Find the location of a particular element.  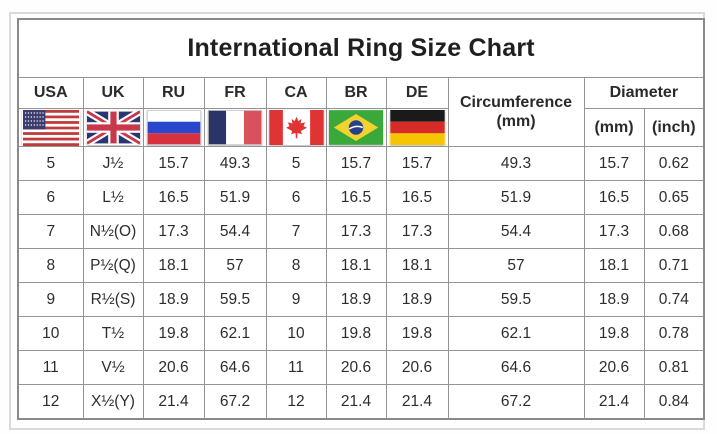

table-cell: 10 is located at coordinates (50, 333).